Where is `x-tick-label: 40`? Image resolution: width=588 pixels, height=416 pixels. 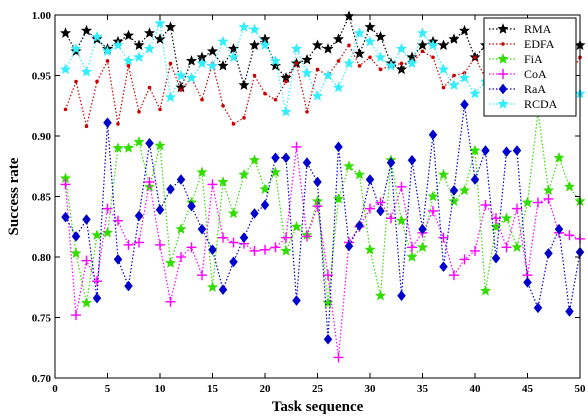 x-tick-label: 40 is located at coordinates (476, 389).